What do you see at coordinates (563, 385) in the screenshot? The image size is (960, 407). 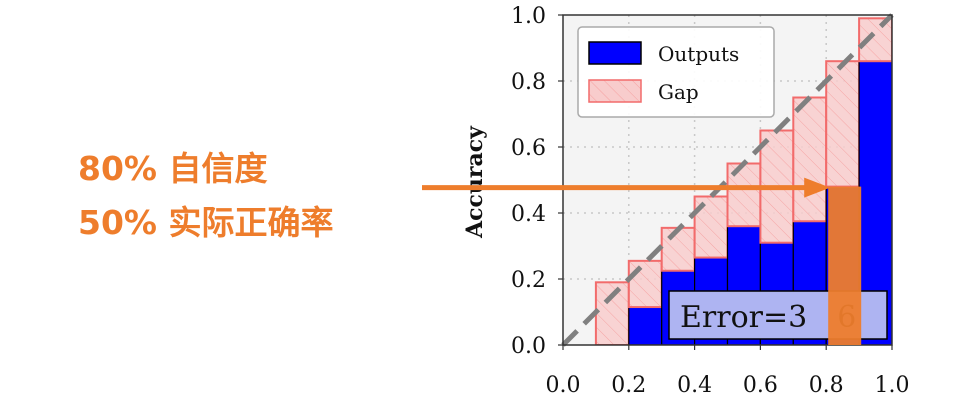 I see `x-tick-label: 0.0` at bounding box center [563, 385].